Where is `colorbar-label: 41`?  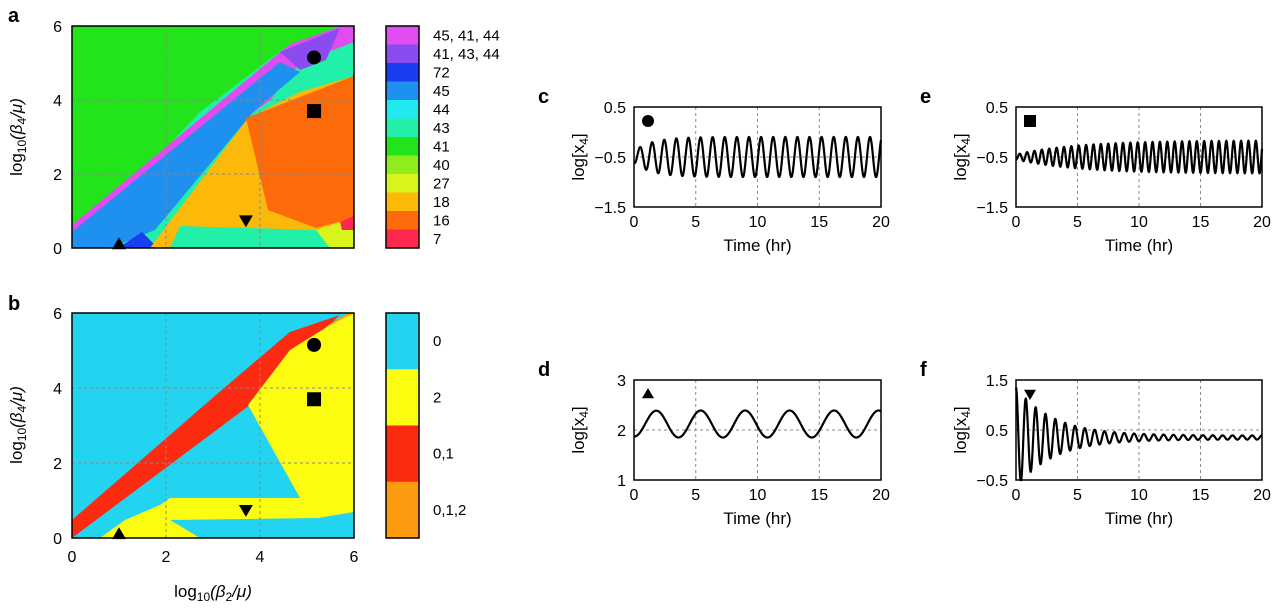 colorbar-label: 41 is located at coordinates (441, 146).